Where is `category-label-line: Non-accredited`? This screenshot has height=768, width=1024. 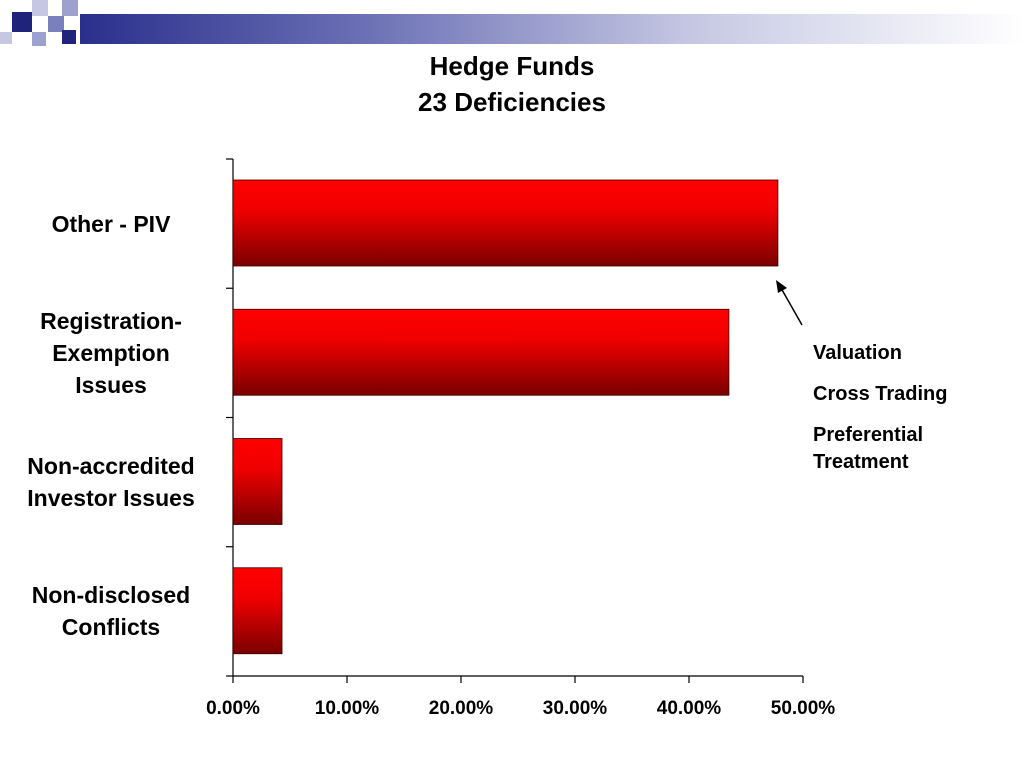 category-label-line: Non-accredited is located at coordinates (111, 466).